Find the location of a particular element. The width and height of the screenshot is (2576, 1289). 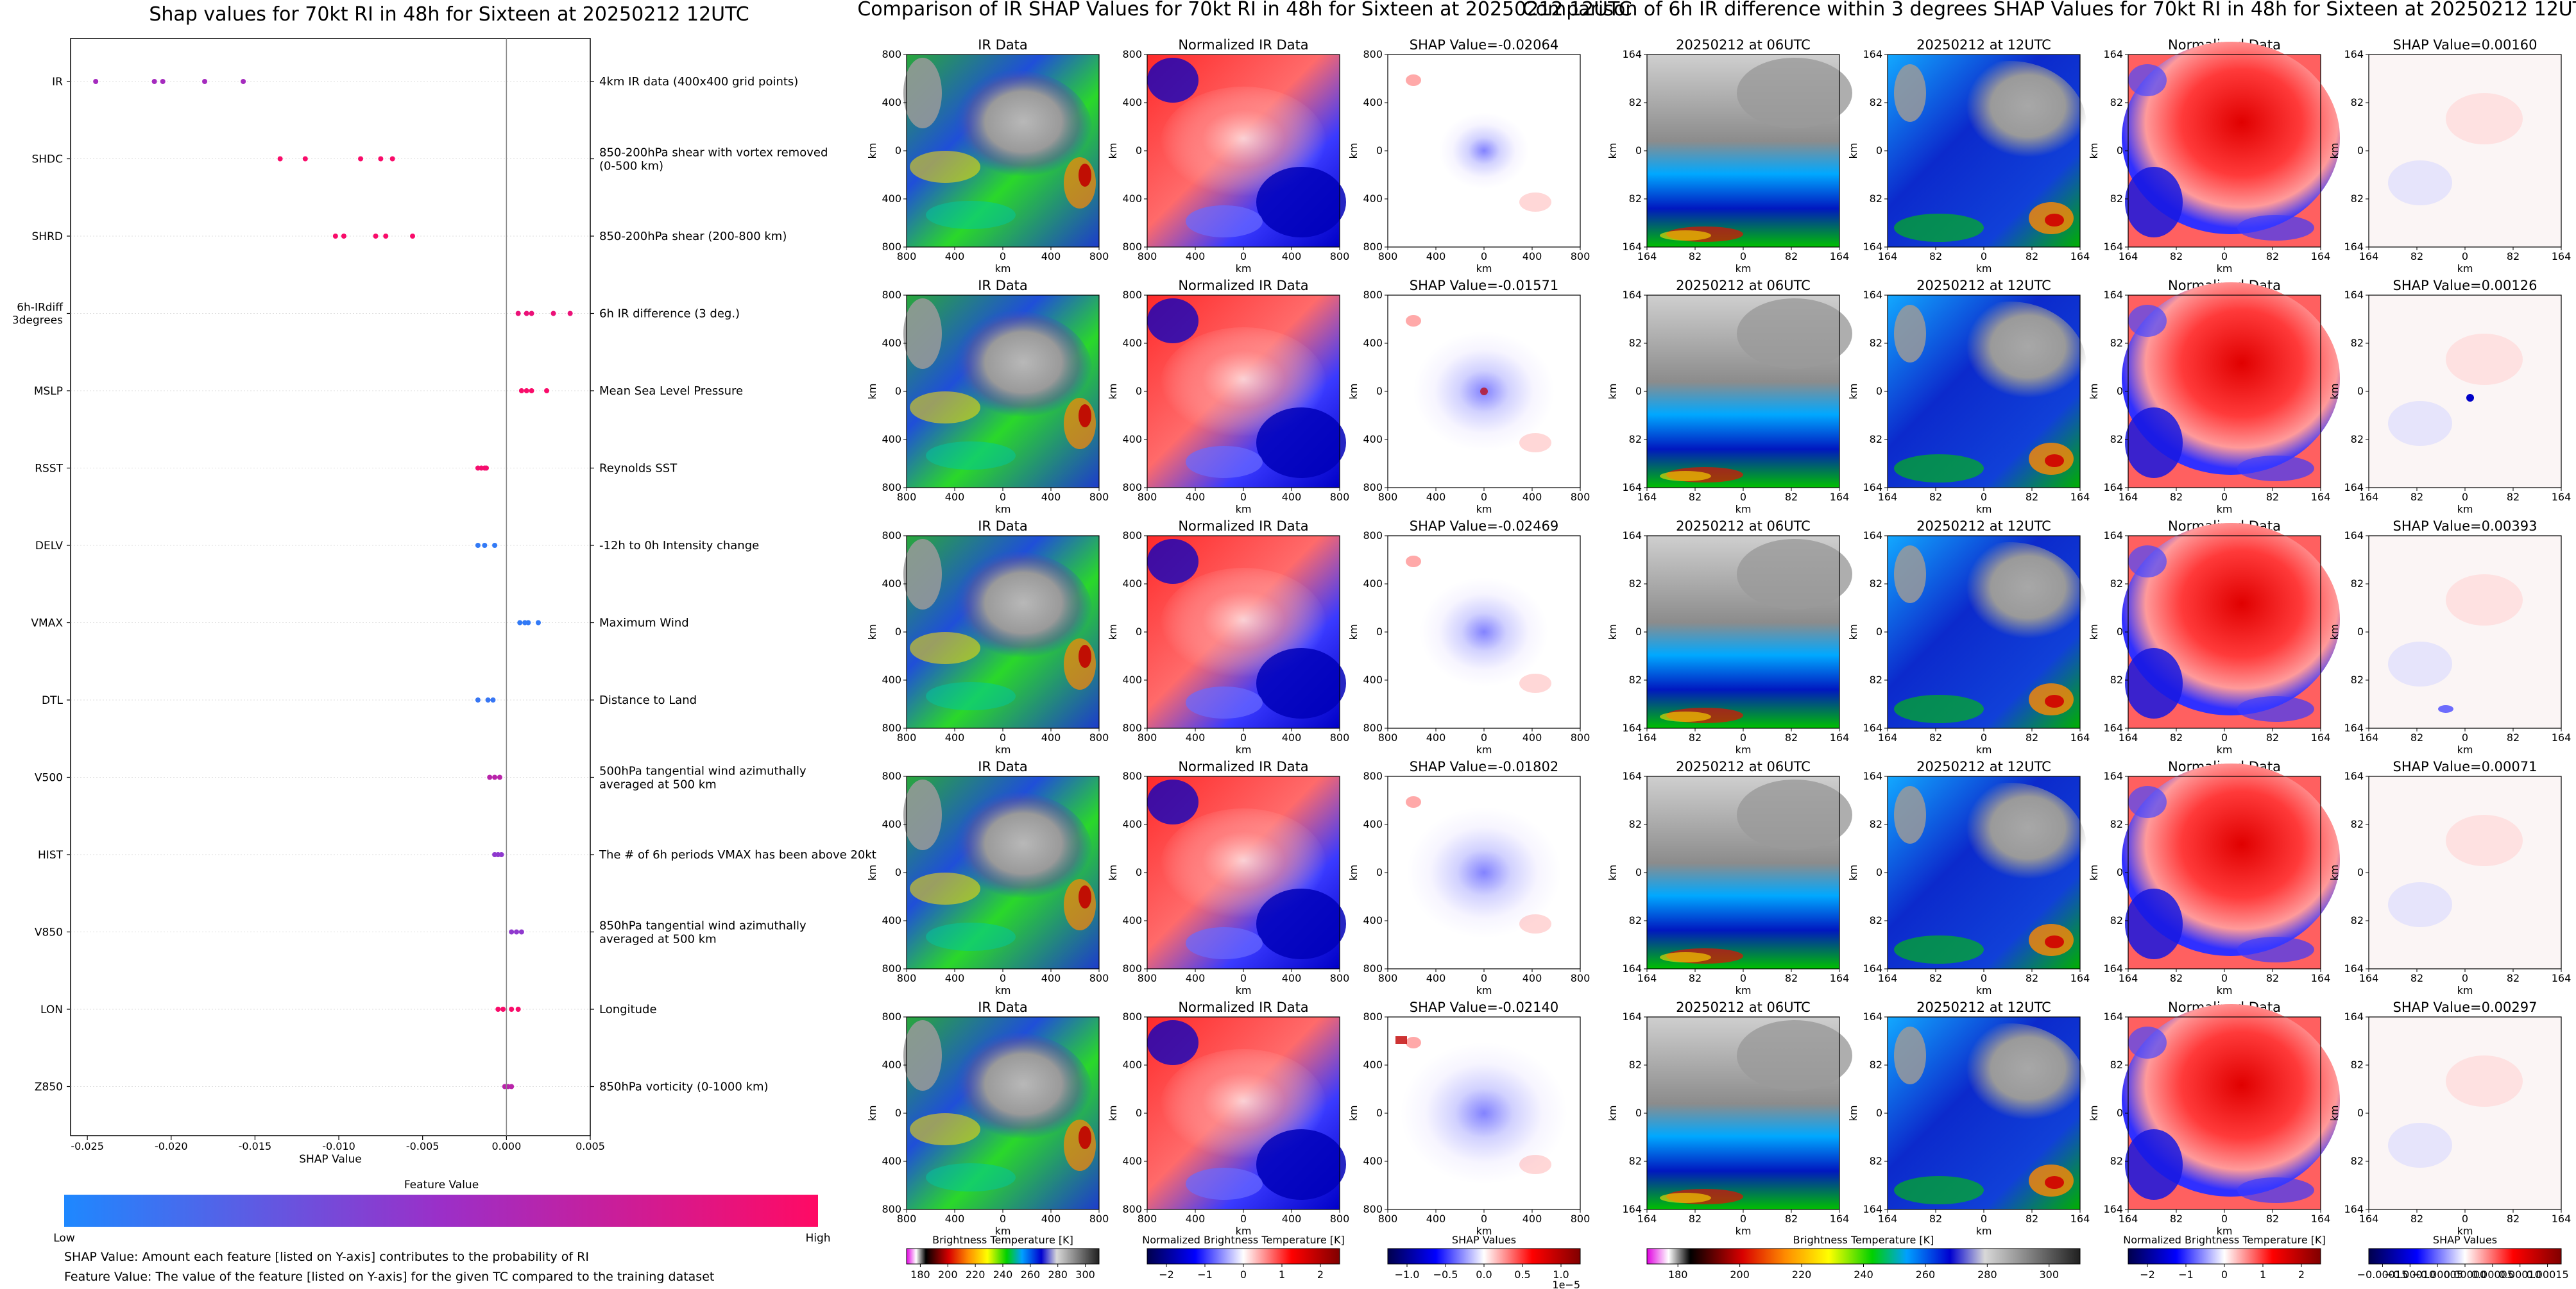

colorbar-tick-label: −0.00015 is located at coordinates (2383, 1274).